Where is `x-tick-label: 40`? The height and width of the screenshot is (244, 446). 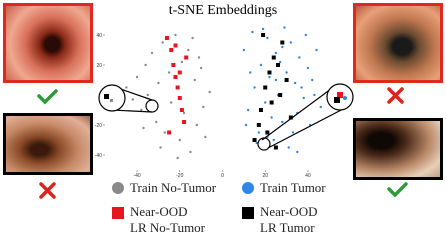
x-tick-label: 40 is located at coordinates (308, 176).